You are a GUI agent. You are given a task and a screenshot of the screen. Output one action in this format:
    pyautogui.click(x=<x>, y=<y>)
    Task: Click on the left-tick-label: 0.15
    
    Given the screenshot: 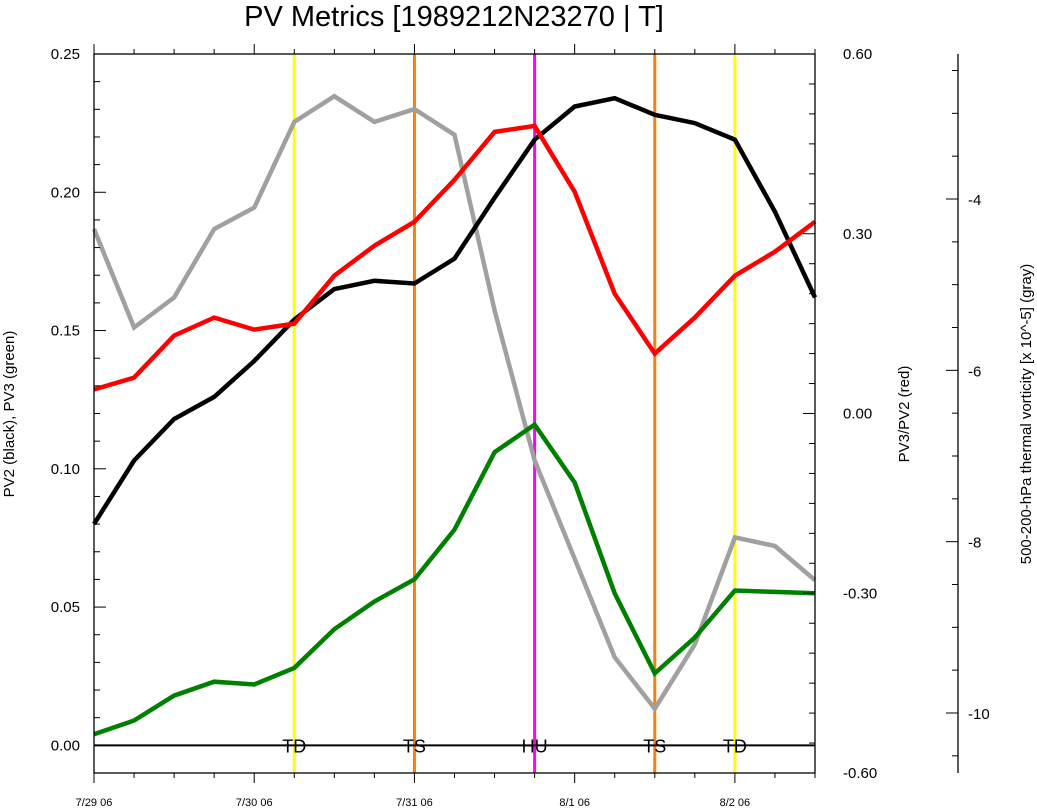 What is the action you would take?
    pyautogui.click(x=65, y=331)
    